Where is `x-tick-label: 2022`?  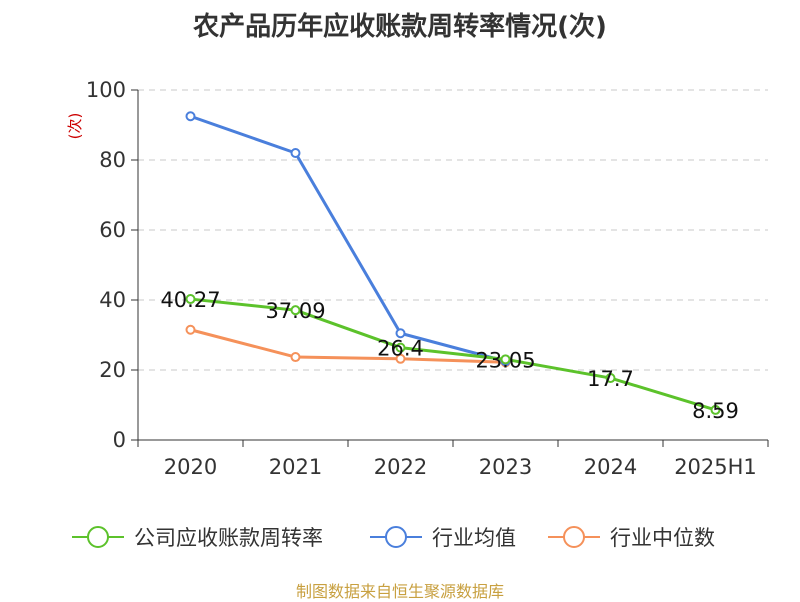
x-tick-label: 2022 is located at coordinates (400, 467).